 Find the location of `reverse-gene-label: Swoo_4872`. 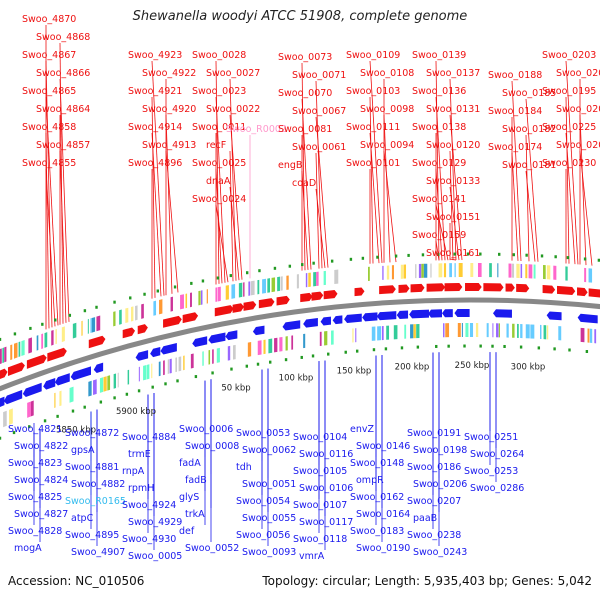

reverse-gene-label: Swoo_4872 is located at coordinates (92, 433).